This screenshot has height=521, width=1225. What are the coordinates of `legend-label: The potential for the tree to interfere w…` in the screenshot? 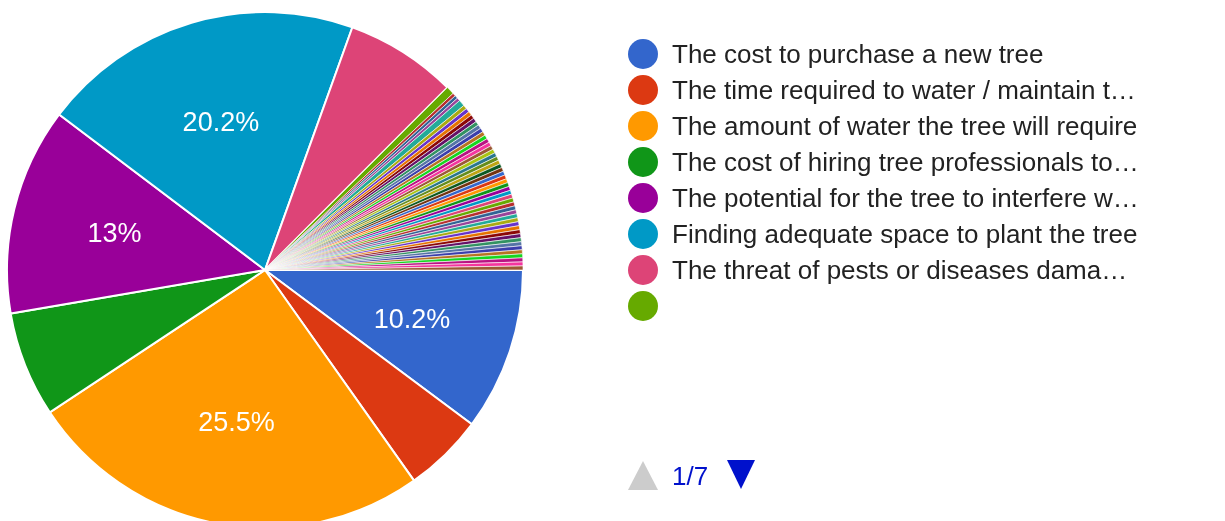 It's located at (905, 198).